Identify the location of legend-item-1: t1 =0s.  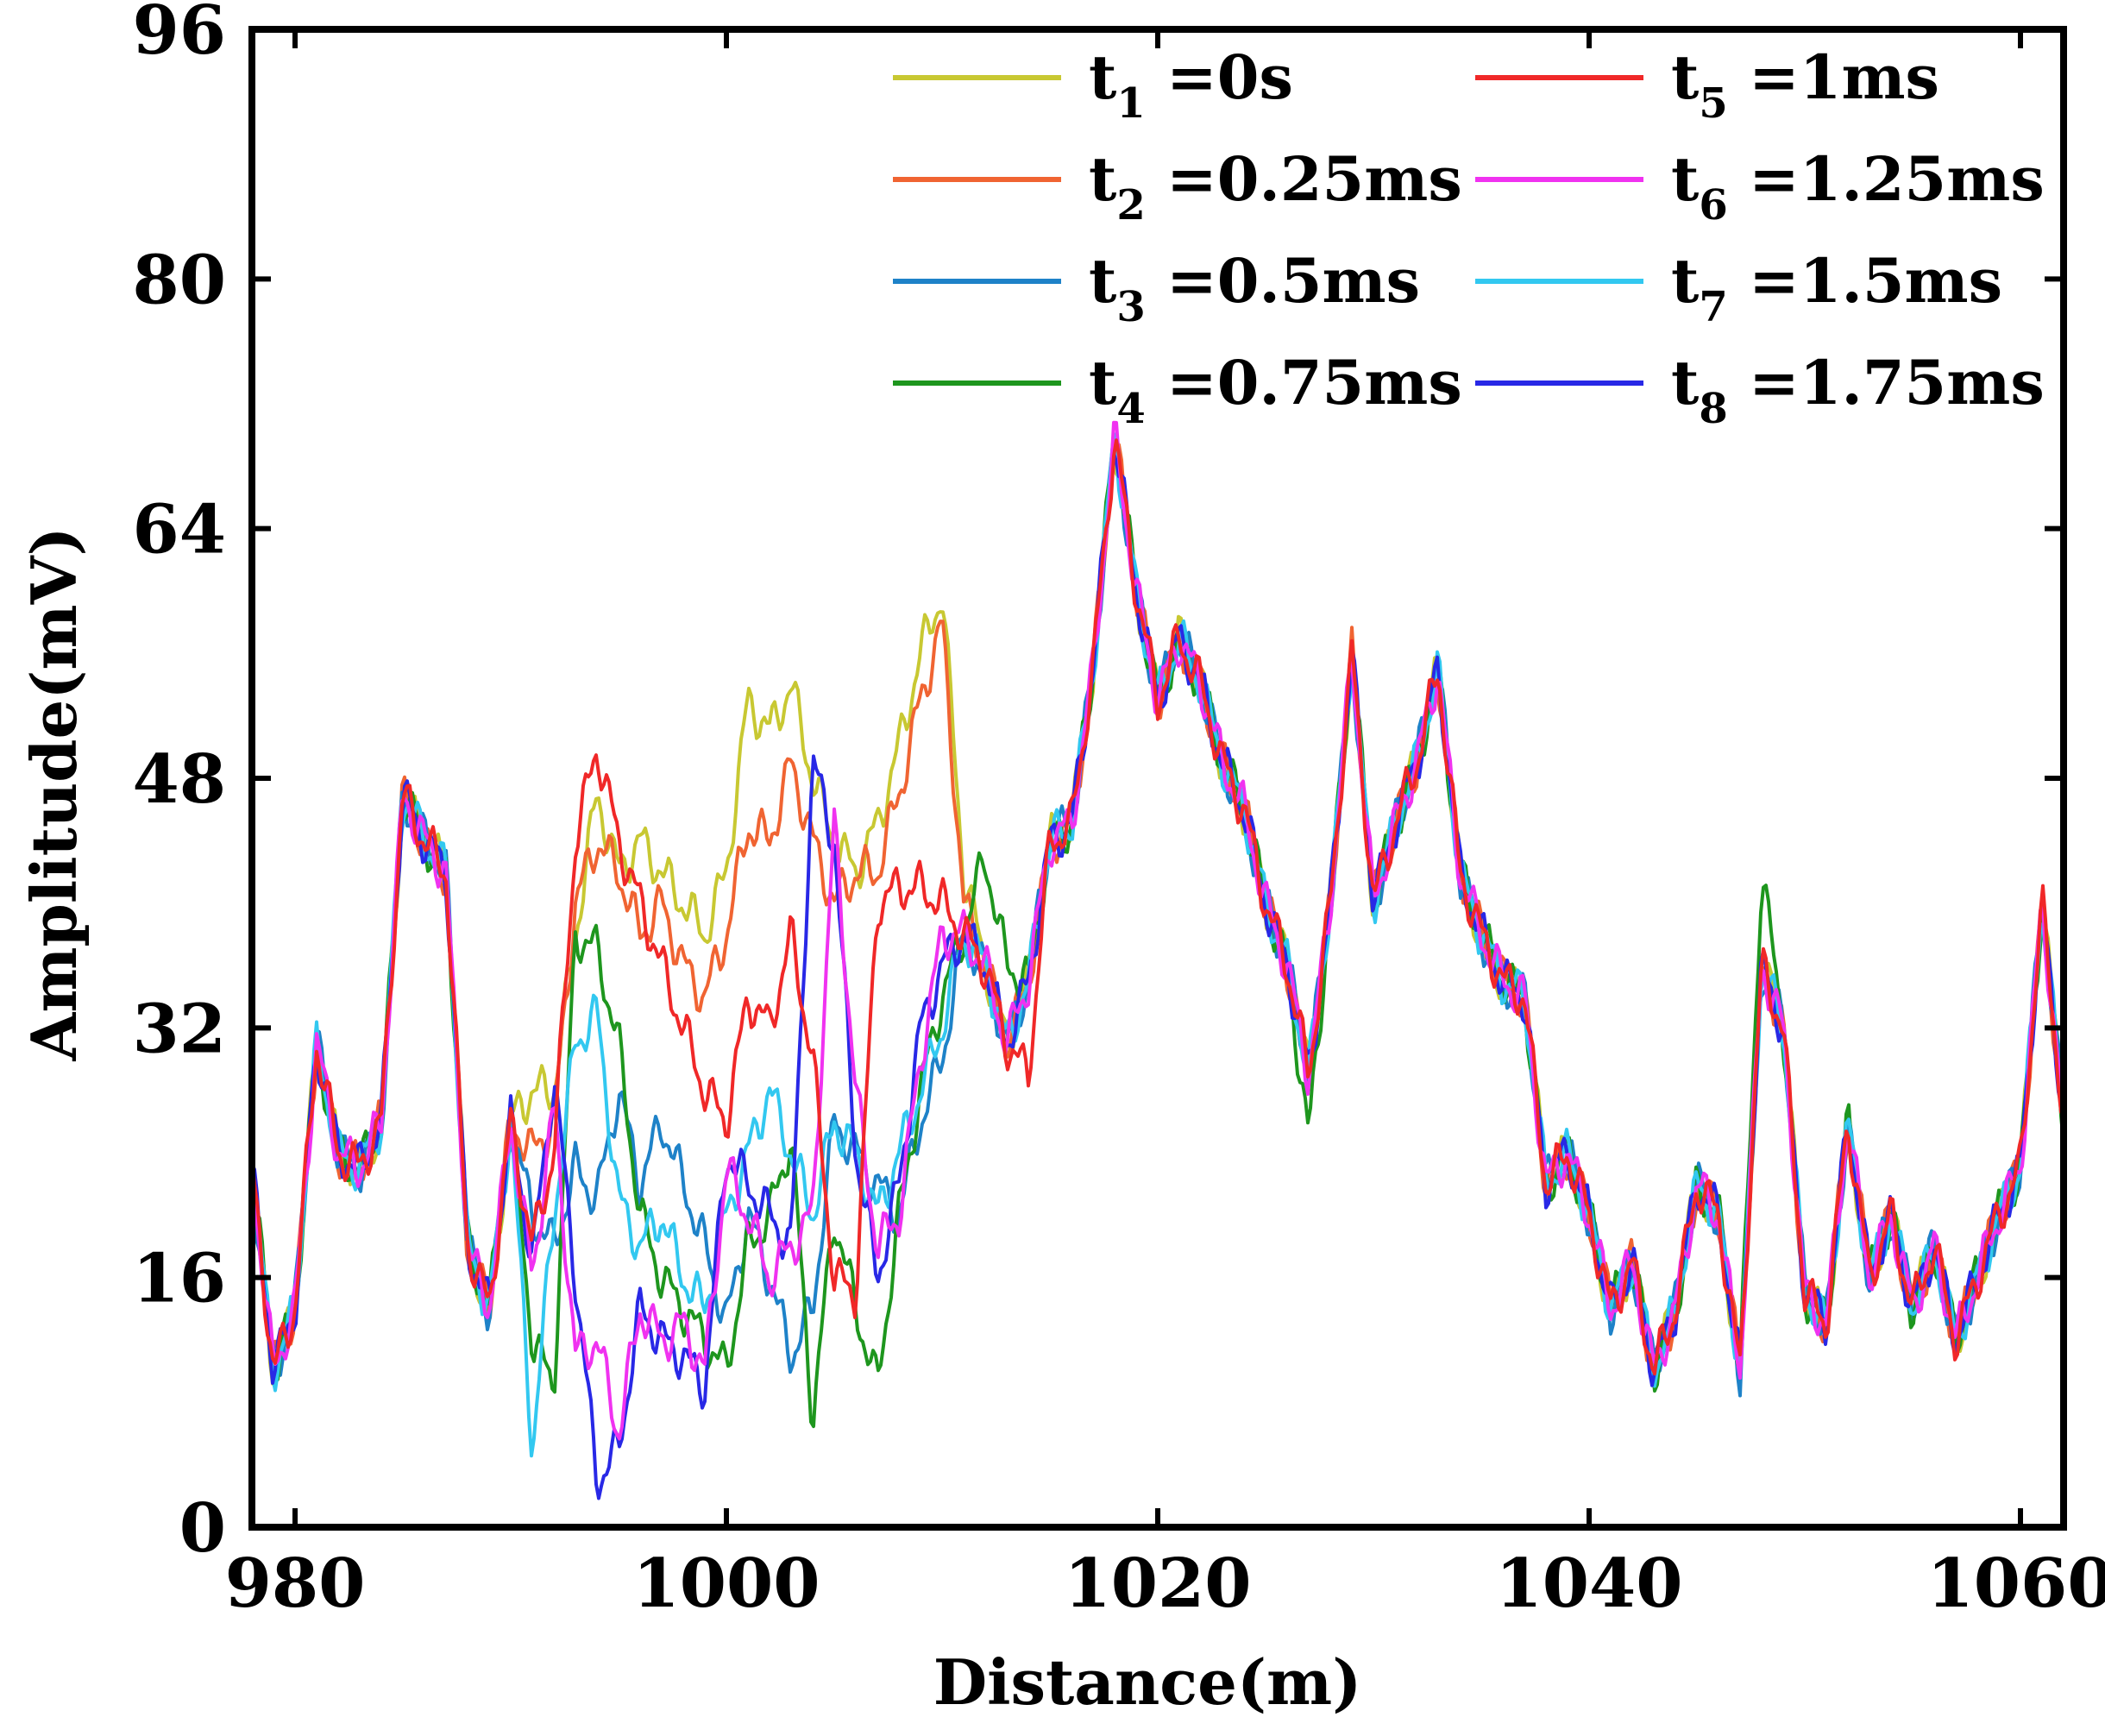
(1093, 84).